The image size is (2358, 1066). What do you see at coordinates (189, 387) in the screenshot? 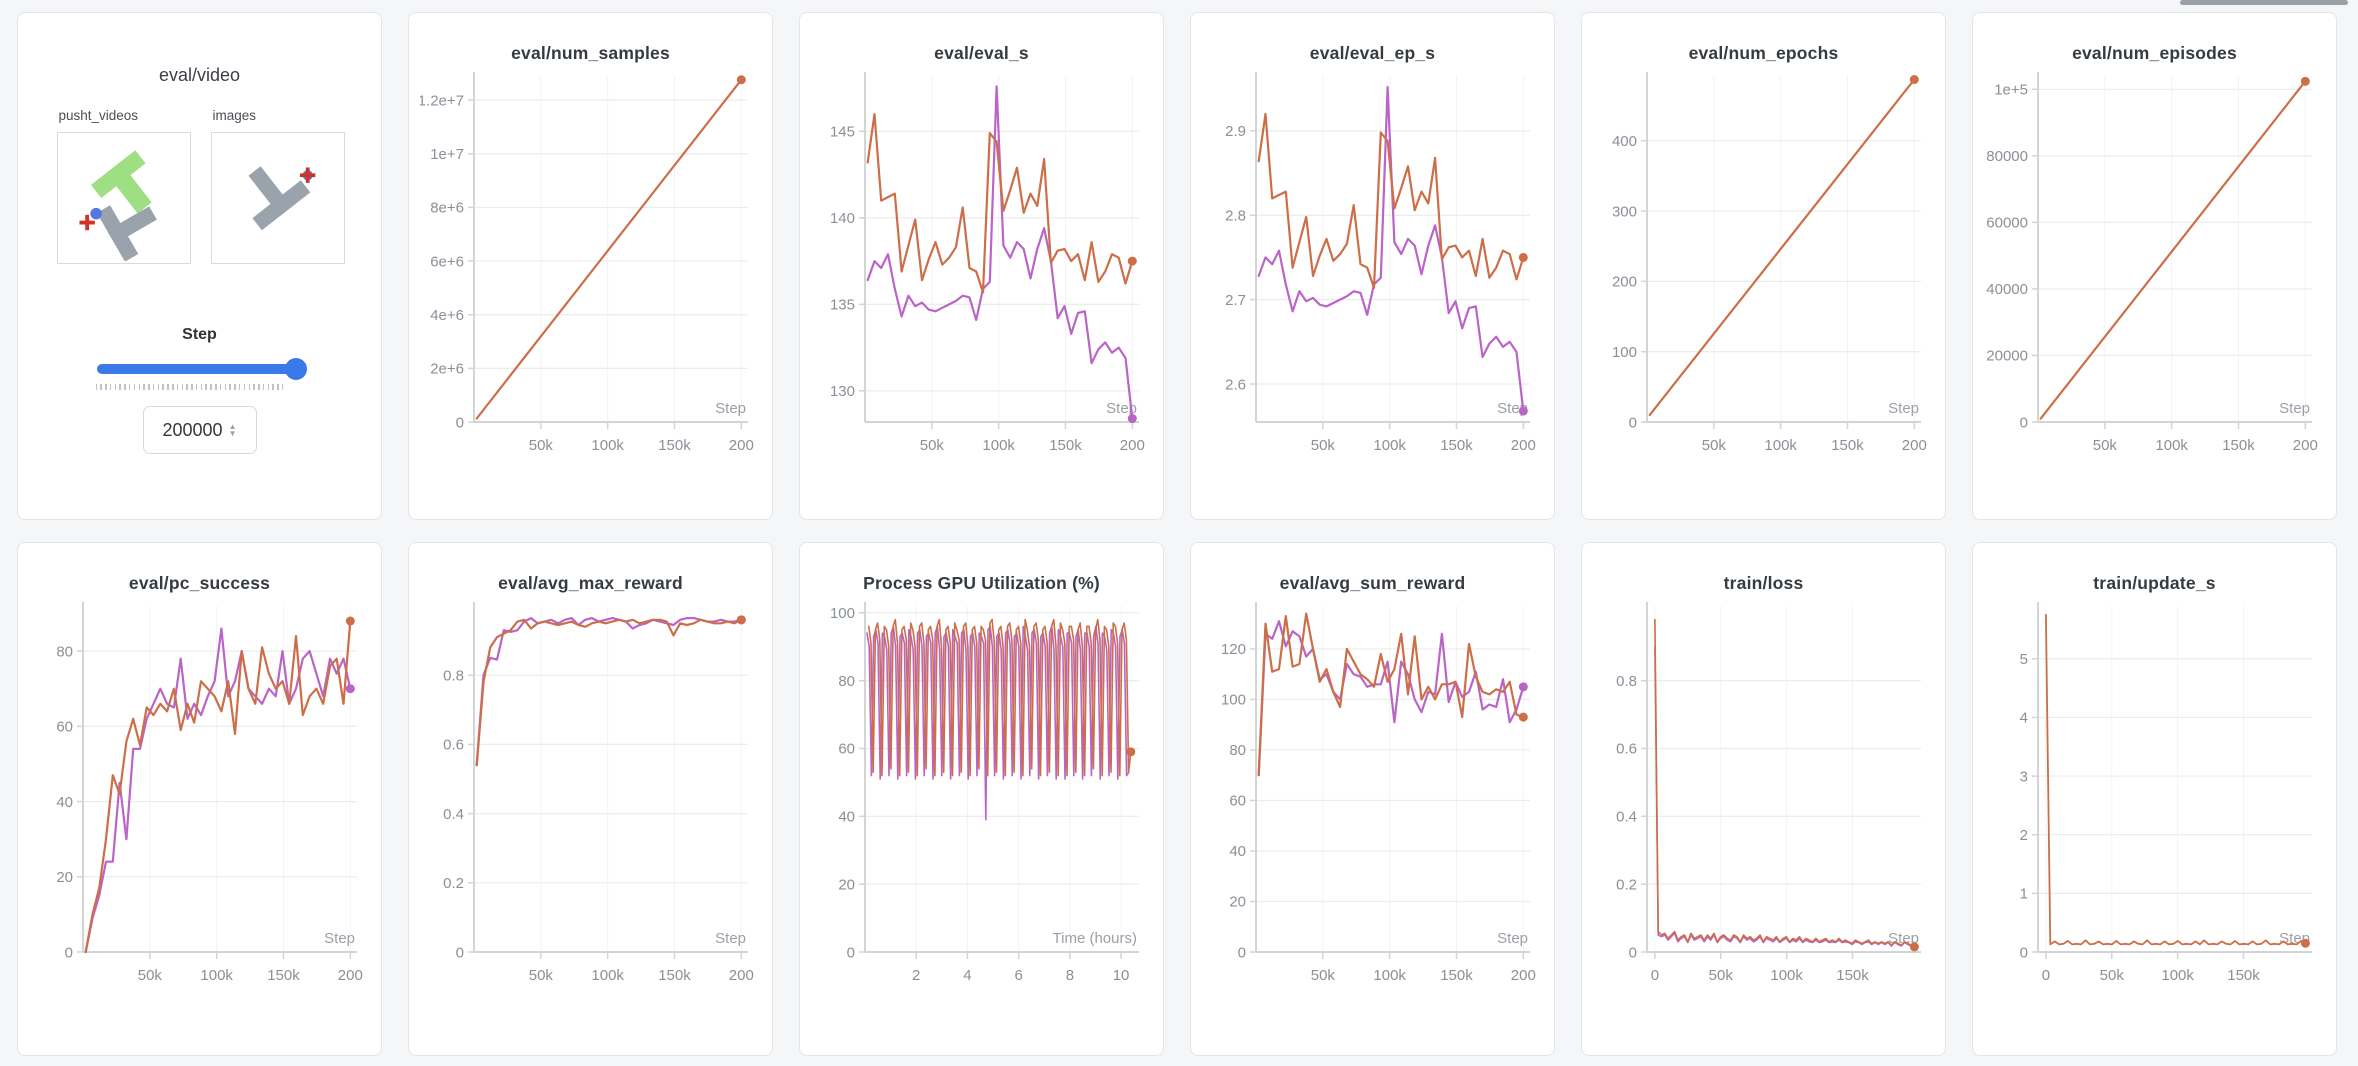
I see `step-slider-ruler` at bounding box center [189, 387].